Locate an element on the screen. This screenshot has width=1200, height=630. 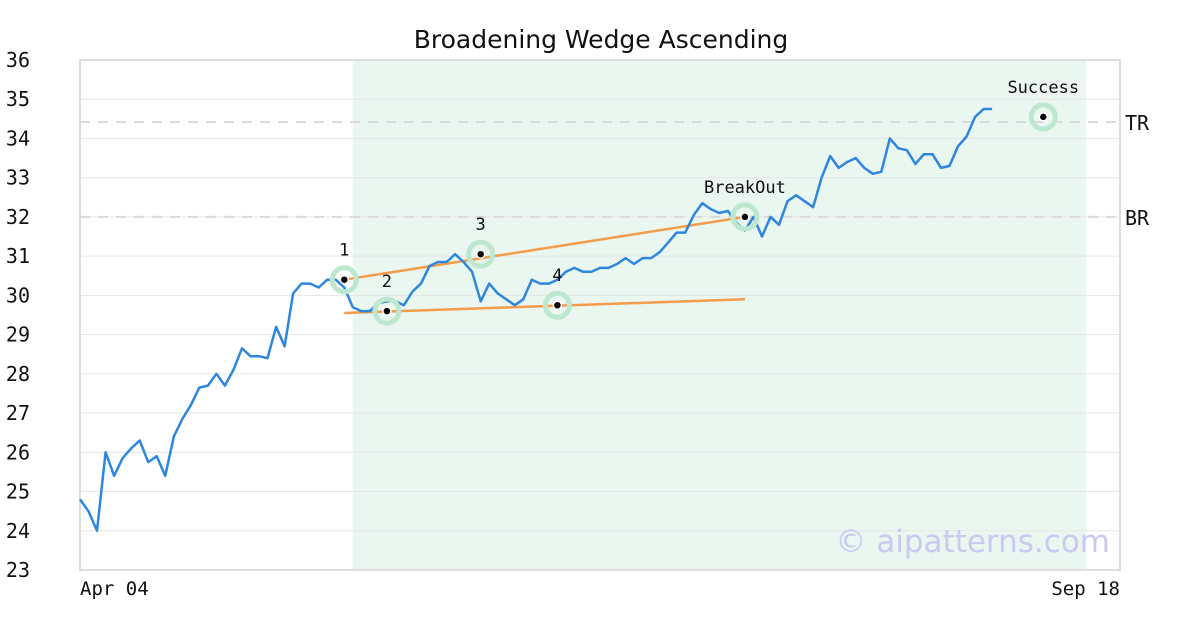
y-tick-label: 28 is located at coordinates (18, 374).